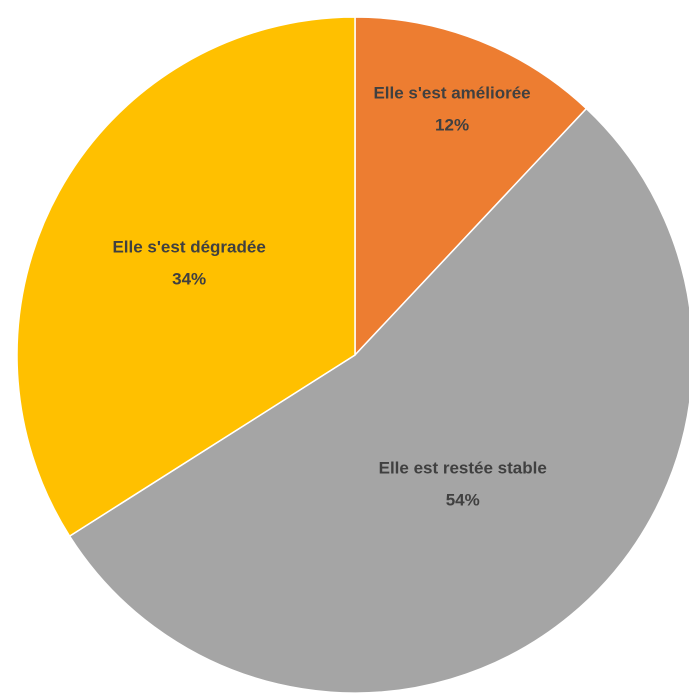  I want to click on slice-label: Elle s'est dégradée, so click(188, 246).